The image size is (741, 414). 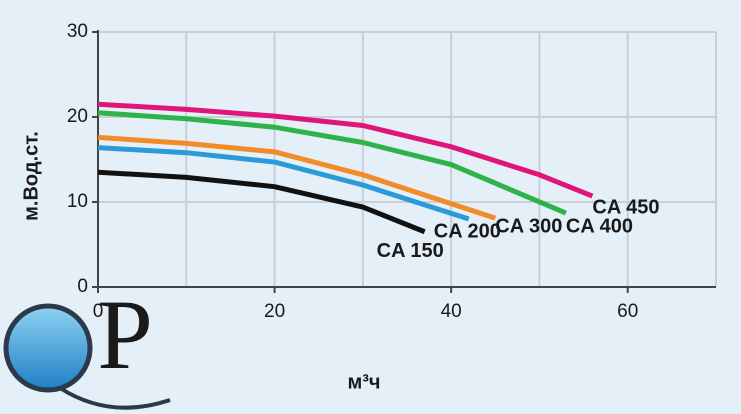 I want to click on x-tick-label: 0, so click(x=98, y=311).